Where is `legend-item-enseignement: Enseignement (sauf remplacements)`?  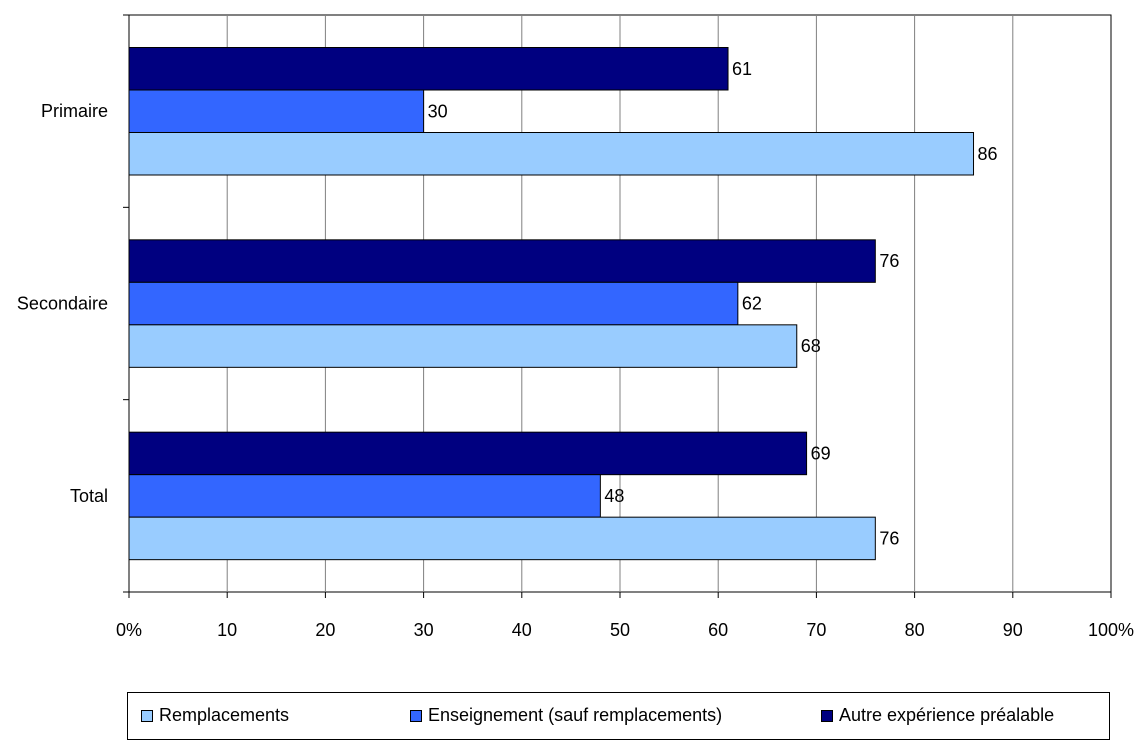 legend-item-enseignement: Enseignement (sauf remplacements) is located at coordinates (566, 715).